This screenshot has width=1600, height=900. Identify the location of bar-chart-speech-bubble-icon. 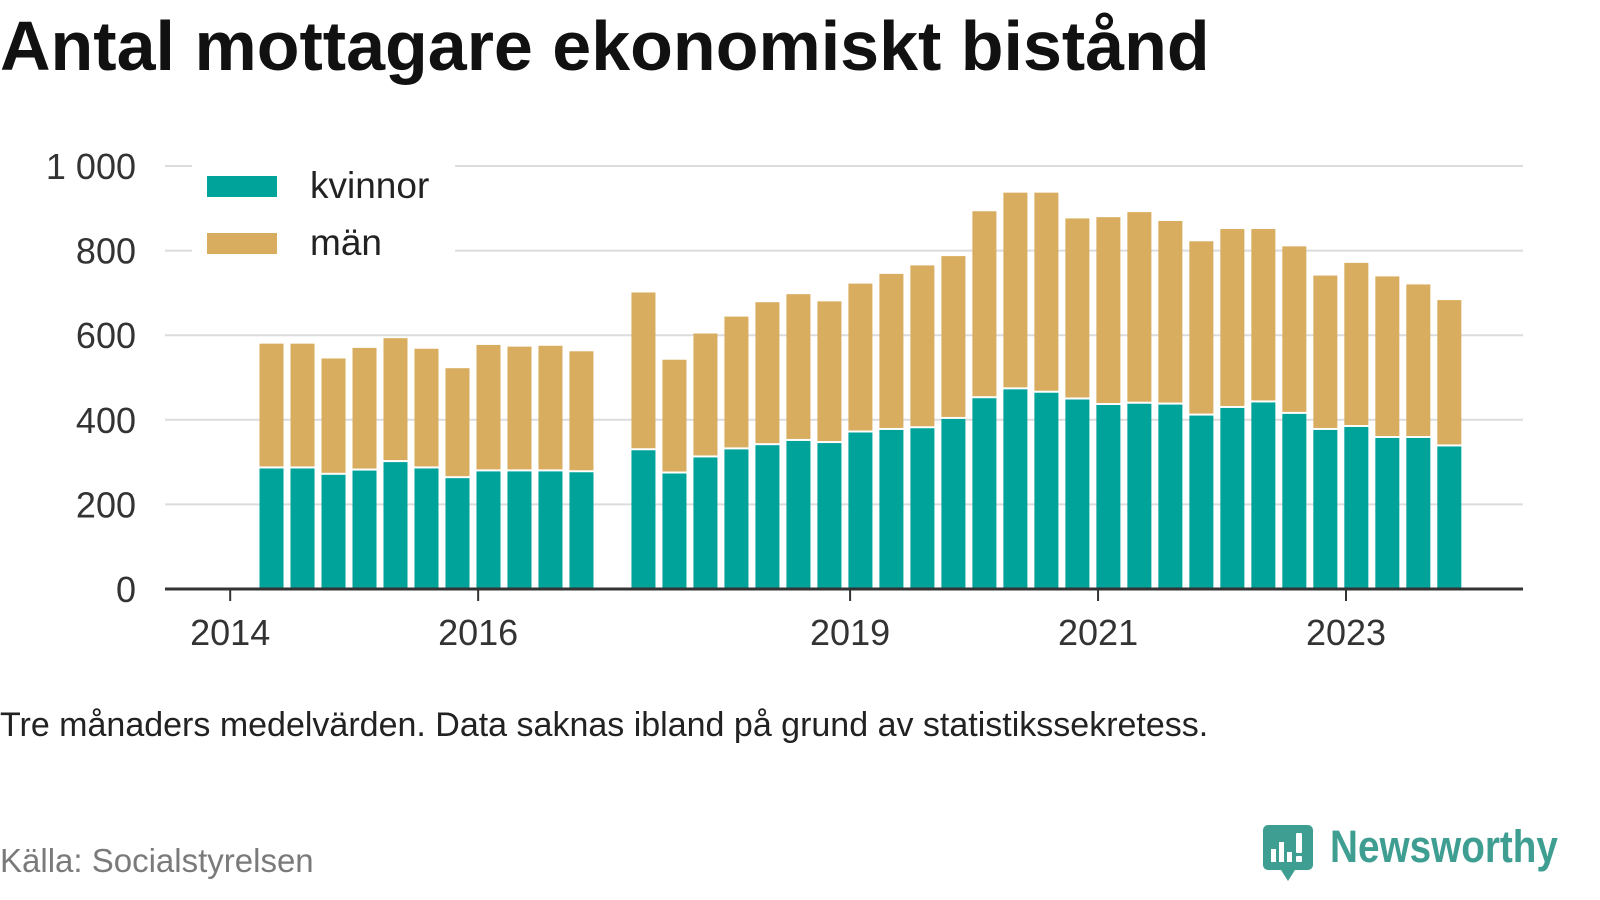
(1288, 853).